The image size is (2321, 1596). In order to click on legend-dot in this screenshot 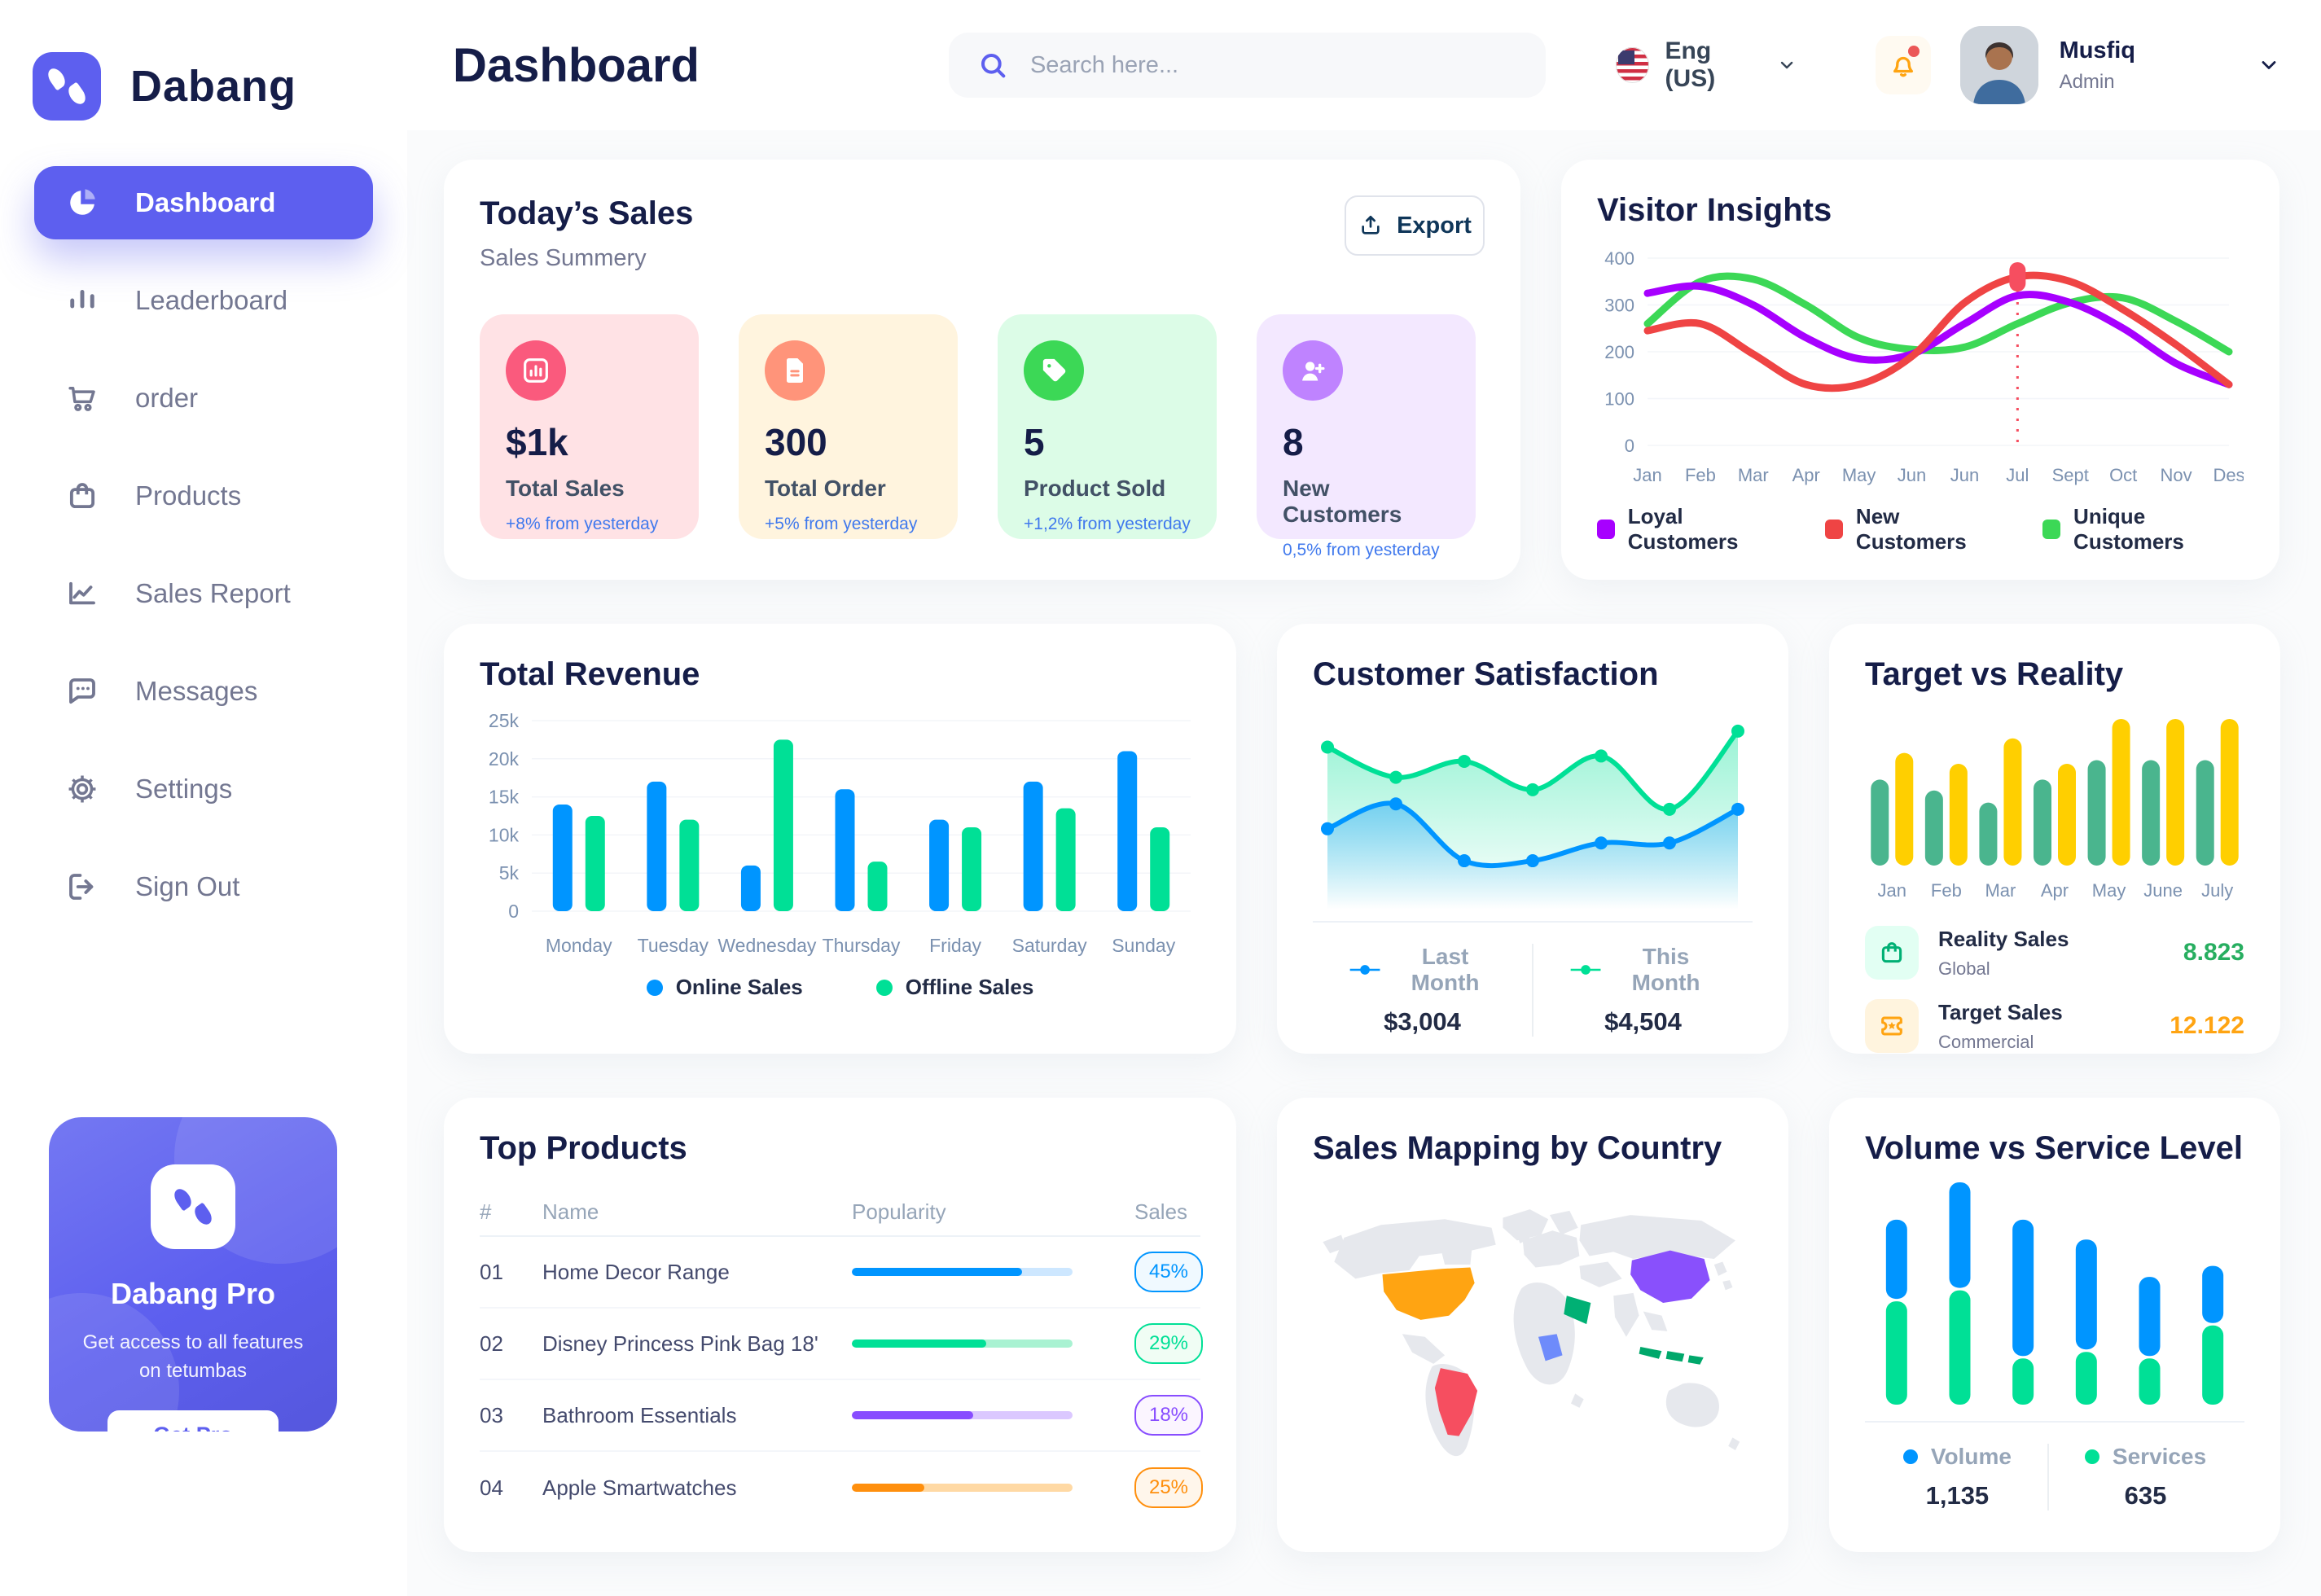, I will do `click(2091, 1456)`.